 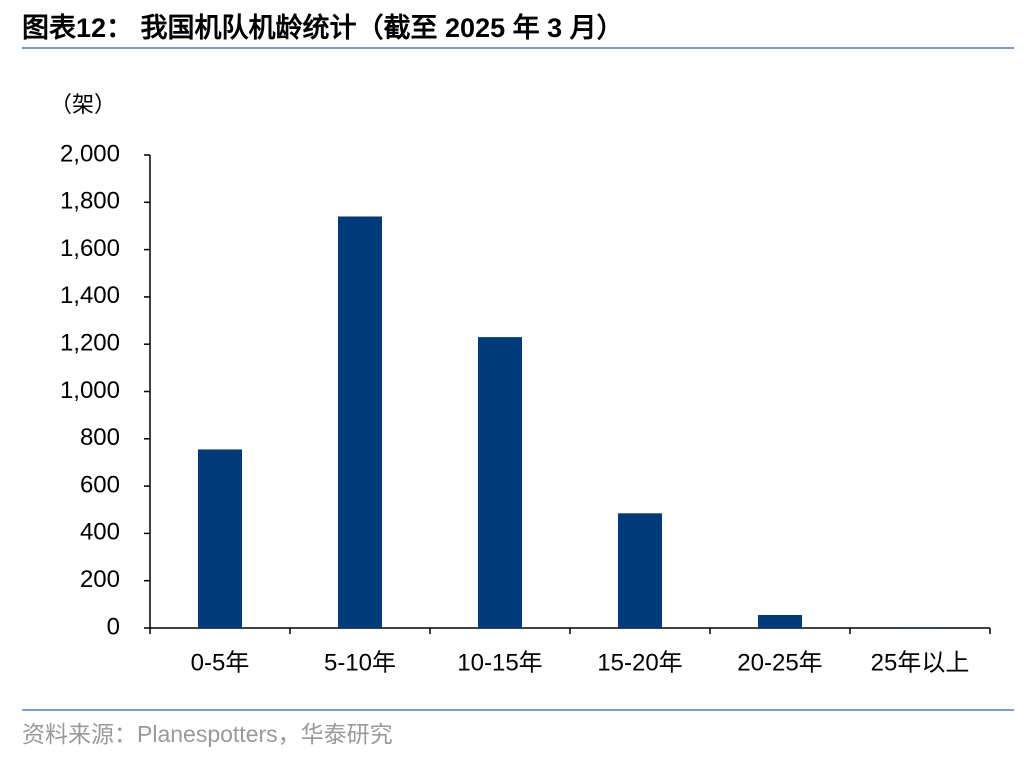 I want to click on y-tick-label: 800, so click(x=100, y=437).